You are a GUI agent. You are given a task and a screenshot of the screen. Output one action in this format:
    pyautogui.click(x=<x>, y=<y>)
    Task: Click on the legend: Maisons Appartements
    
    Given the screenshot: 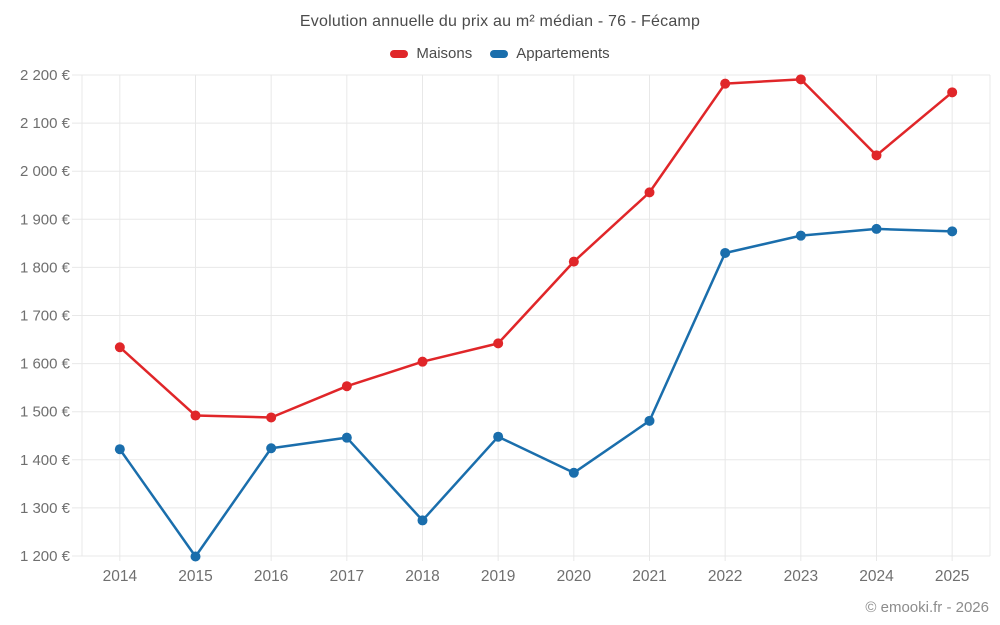 What is the action you would take?
    pyautogui.click(x=500, y=53)
    